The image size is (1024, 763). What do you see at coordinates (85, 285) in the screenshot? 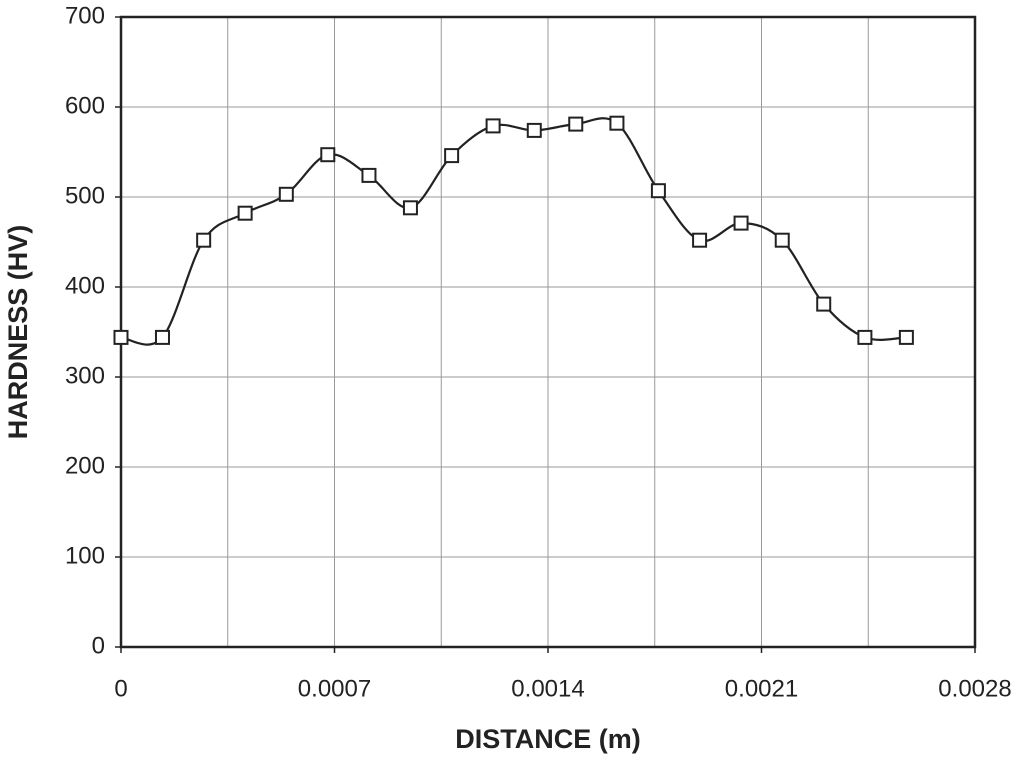
I see `y-tick-label: 400` at bounding box center [85, 285].